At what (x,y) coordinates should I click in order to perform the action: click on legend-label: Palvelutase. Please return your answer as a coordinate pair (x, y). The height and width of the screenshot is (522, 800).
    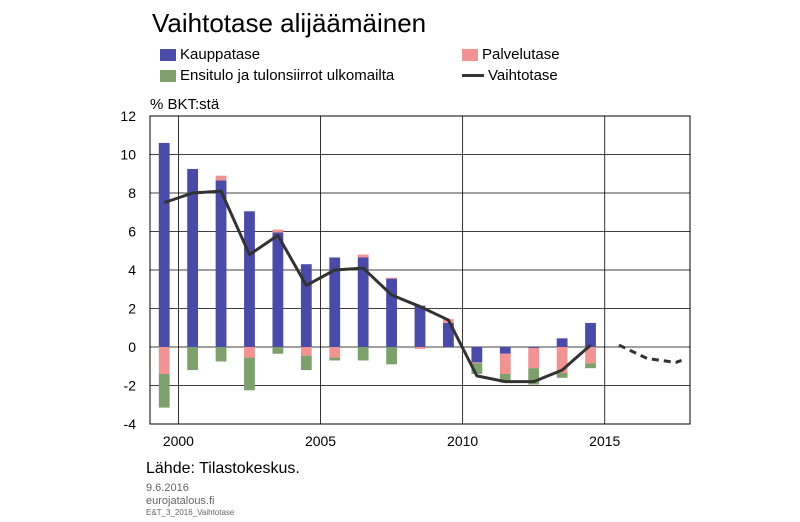
    Looking at the image, I should click on (521, 54).